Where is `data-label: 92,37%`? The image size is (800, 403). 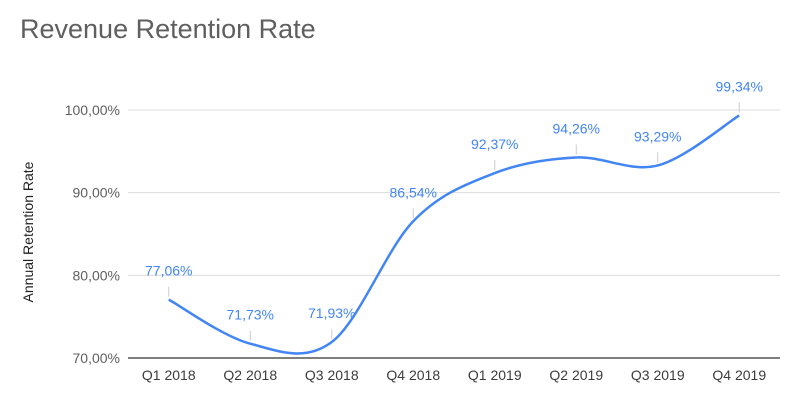
data-label: 92,37% is located at coordinates (494, 144).